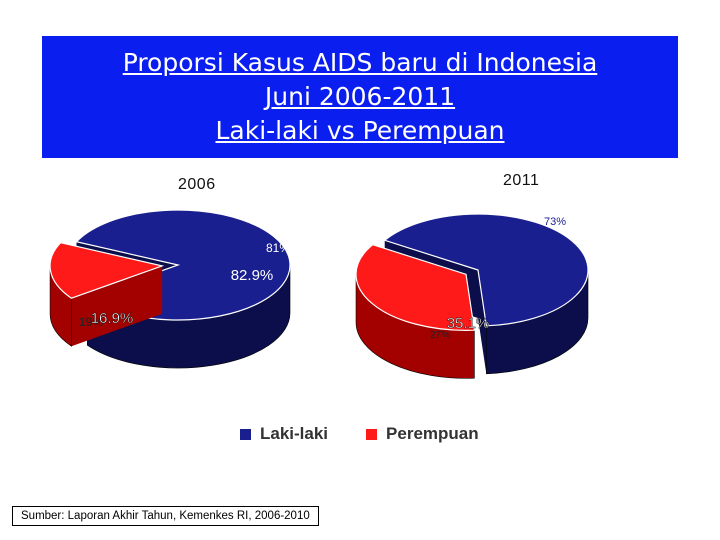  What do you see at coordinates (440, 335) in the screenshot?
I see `pie-2011-overlay-label-1: 27%` at bounding box center [440, 335].